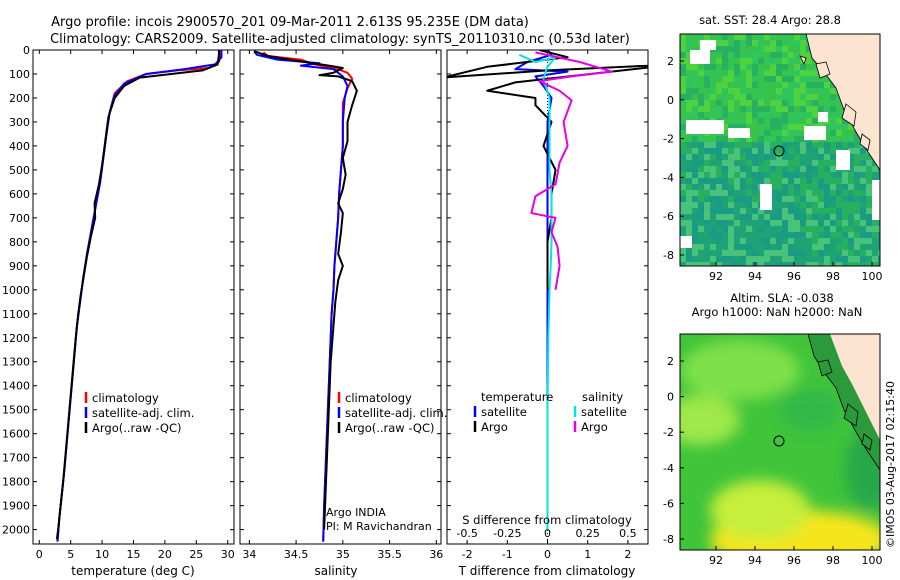 This screenshot has width=900, height=580. Describe the element at coordinates (228, 554) in the screenshot. I see `x-tick-label: 30` at that location.